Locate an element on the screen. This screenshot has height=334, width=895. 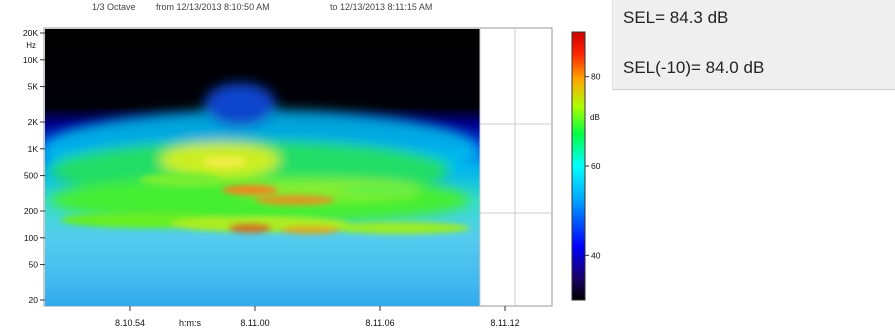
x-axis: 8.10.54 8.11.00 8.11.06 8.11.12 is located at coordinates (317, 317).